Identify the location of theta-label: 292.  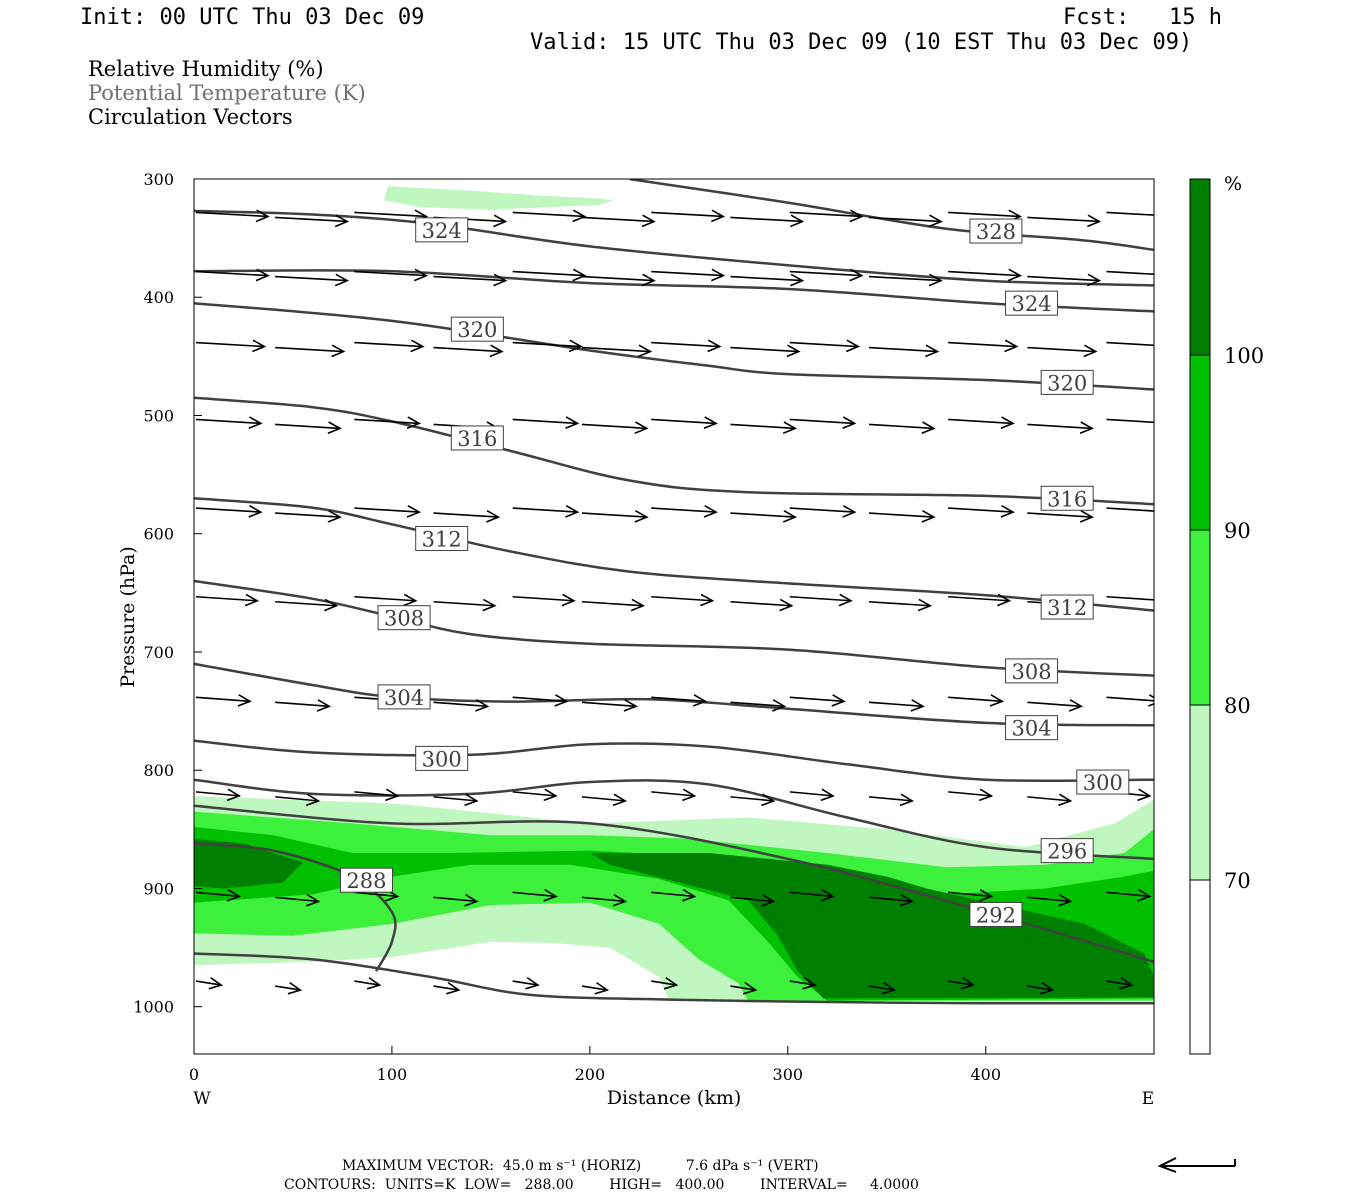
(996, 914).